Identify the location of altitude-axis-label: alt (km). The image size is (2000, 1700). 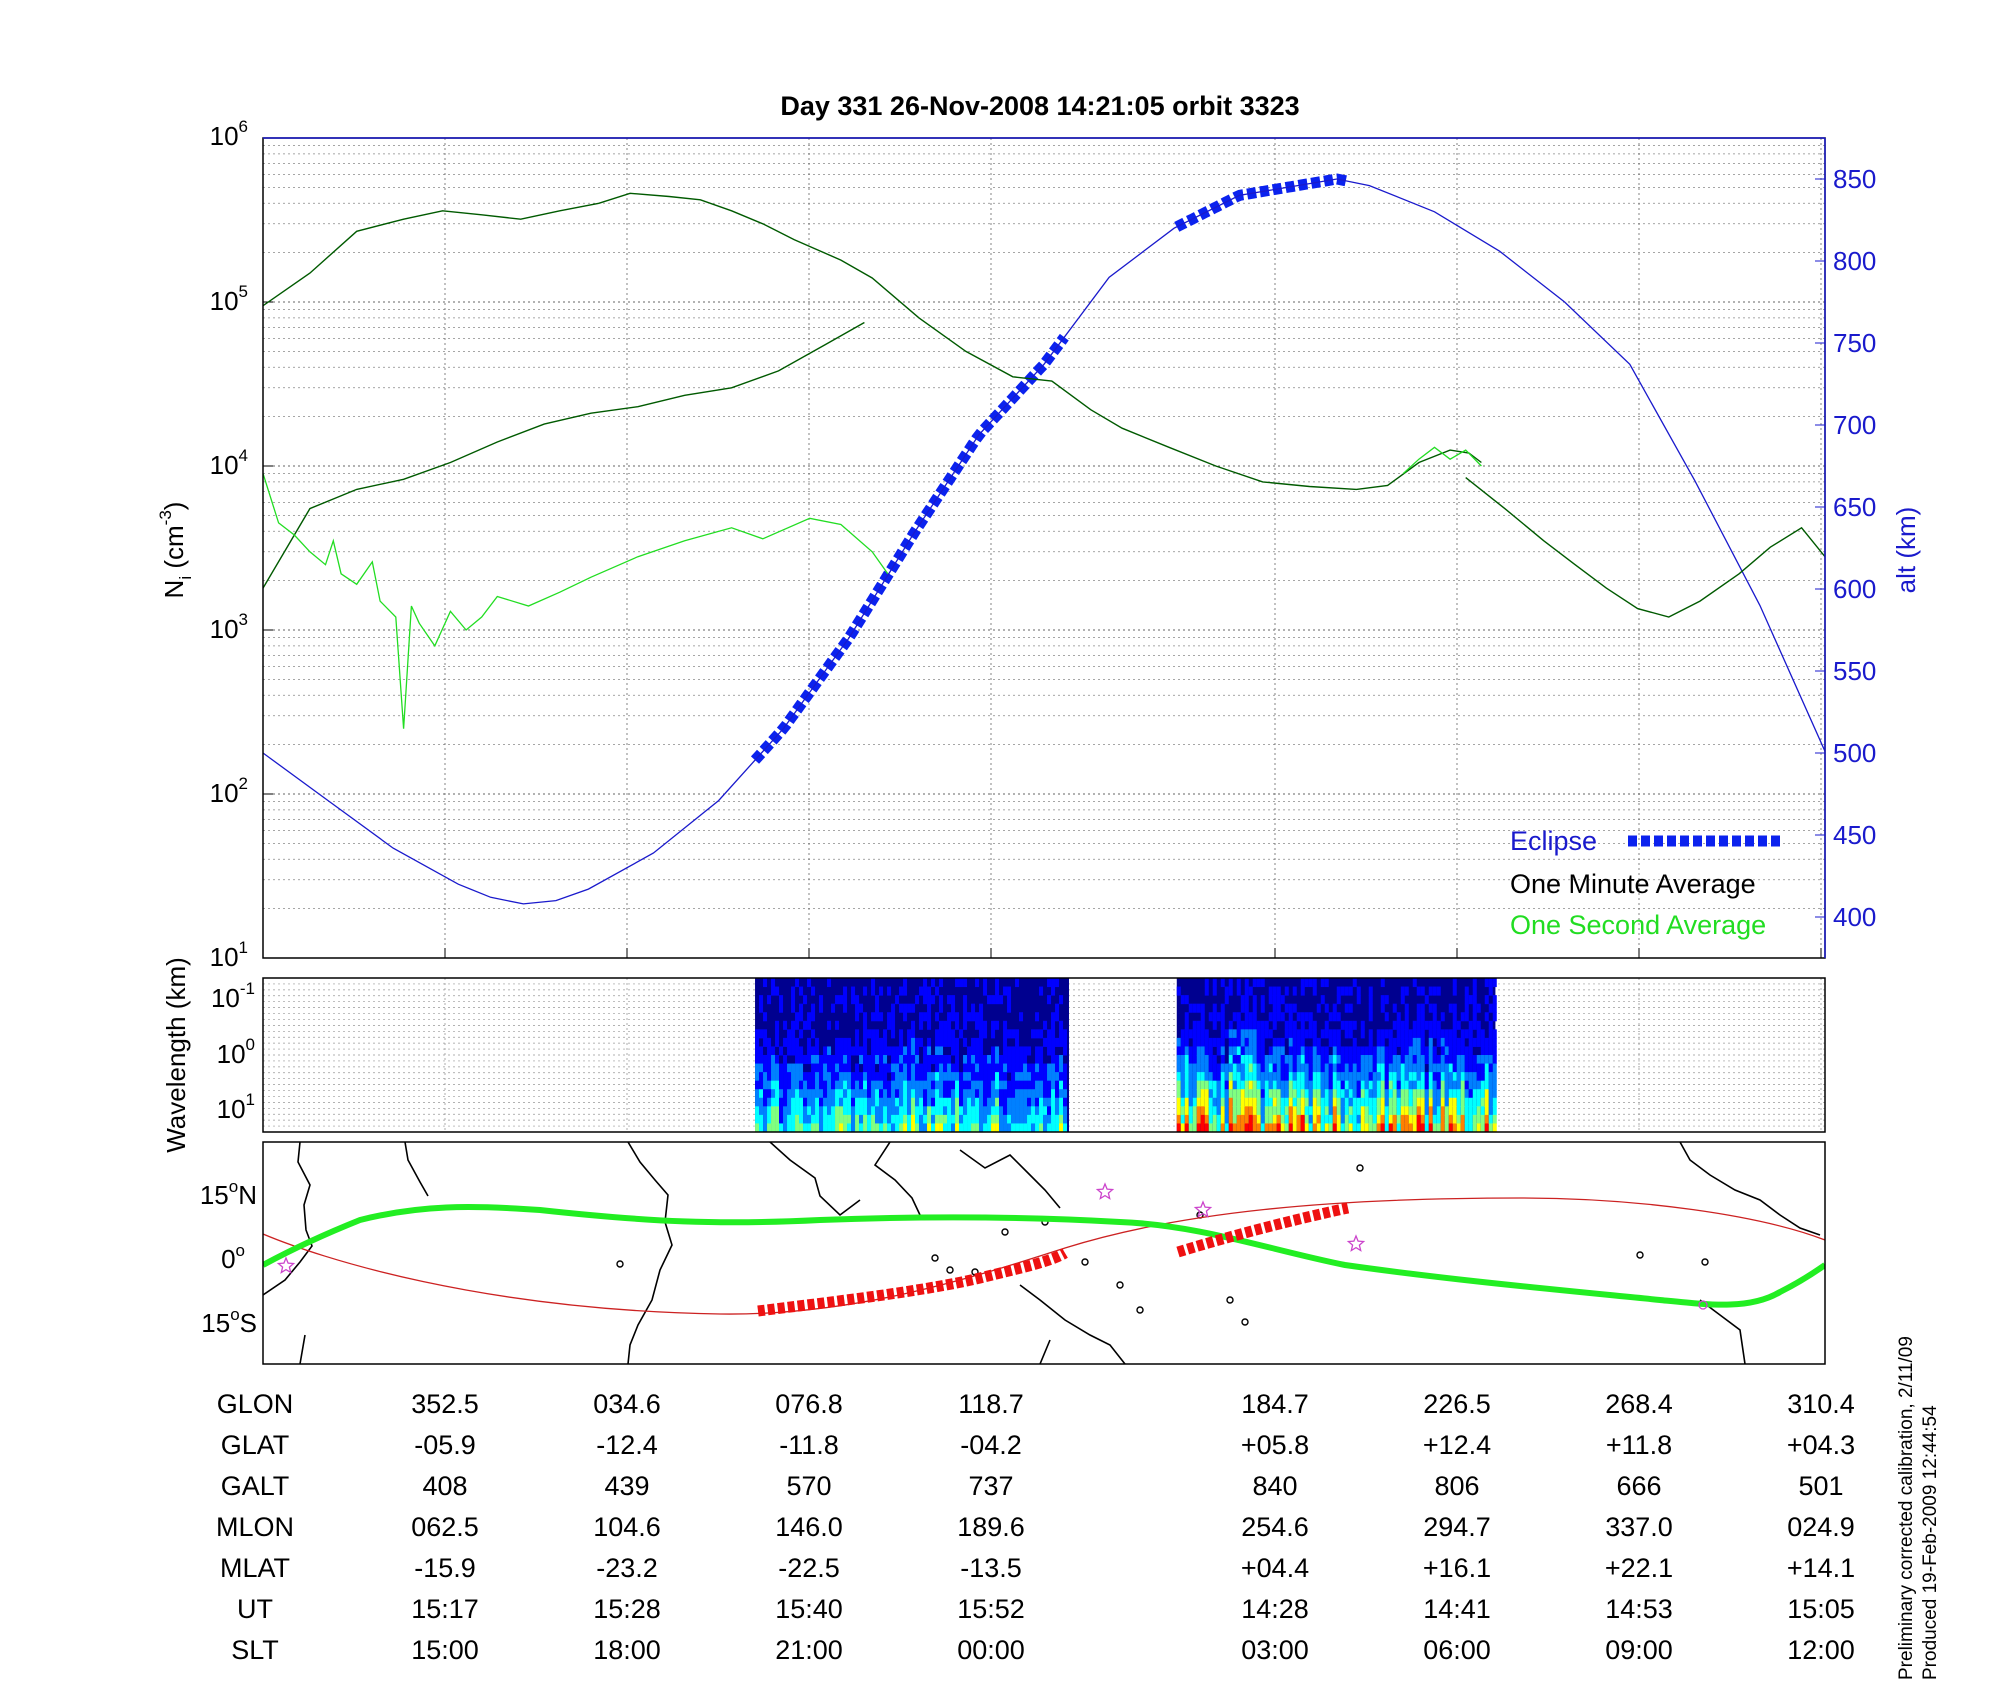
(1906, 550).